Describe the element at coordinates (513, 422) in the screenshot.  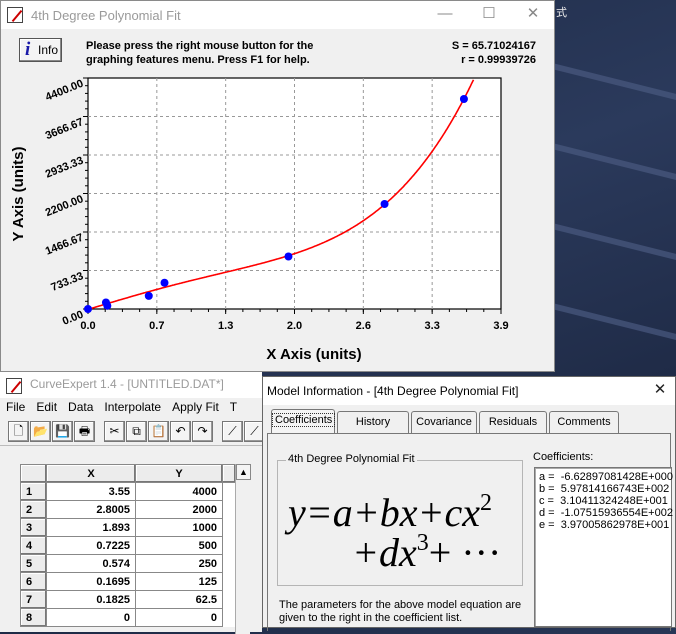
I see `tab-residuals: Residuals` at that location.